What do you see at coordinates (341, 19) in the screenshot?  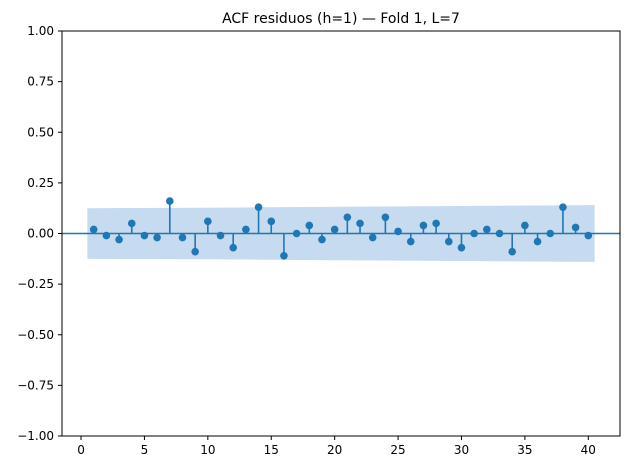 I see `chart-title: ACF residuos (h=1) — Fold 1, L=7` at bounding box center [341, 19].